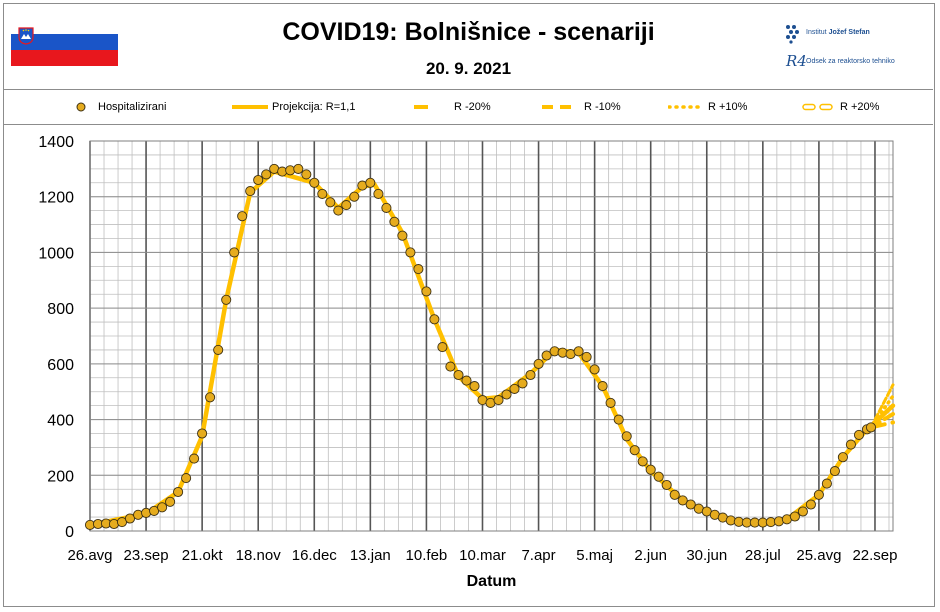 This screenshot has height=612, width=940. Describe the element at coordinates (482, 555) in the screenshot. I see `x-tick-label: 10.mar` at that location.